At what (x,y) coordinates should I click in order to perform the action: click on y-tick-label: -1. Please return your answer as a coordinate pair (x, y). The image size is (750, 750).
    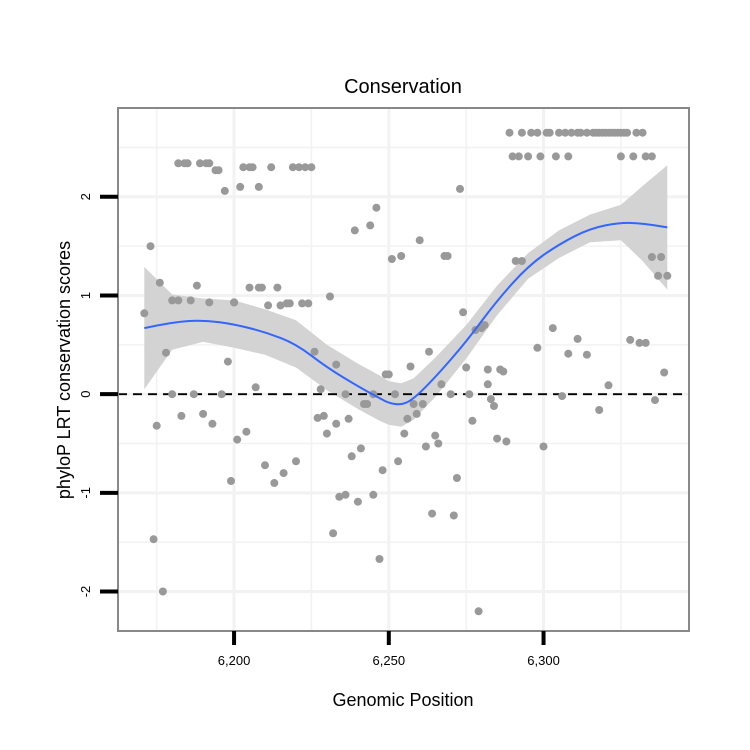
    Looking at the image, I should click on (85, 493).